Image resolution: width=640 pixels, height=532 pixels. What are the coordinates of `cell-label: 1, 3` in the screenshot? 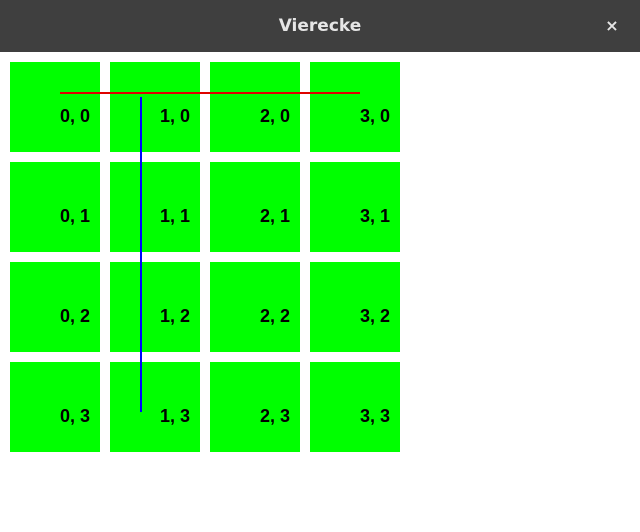 It's located at (174, 416).